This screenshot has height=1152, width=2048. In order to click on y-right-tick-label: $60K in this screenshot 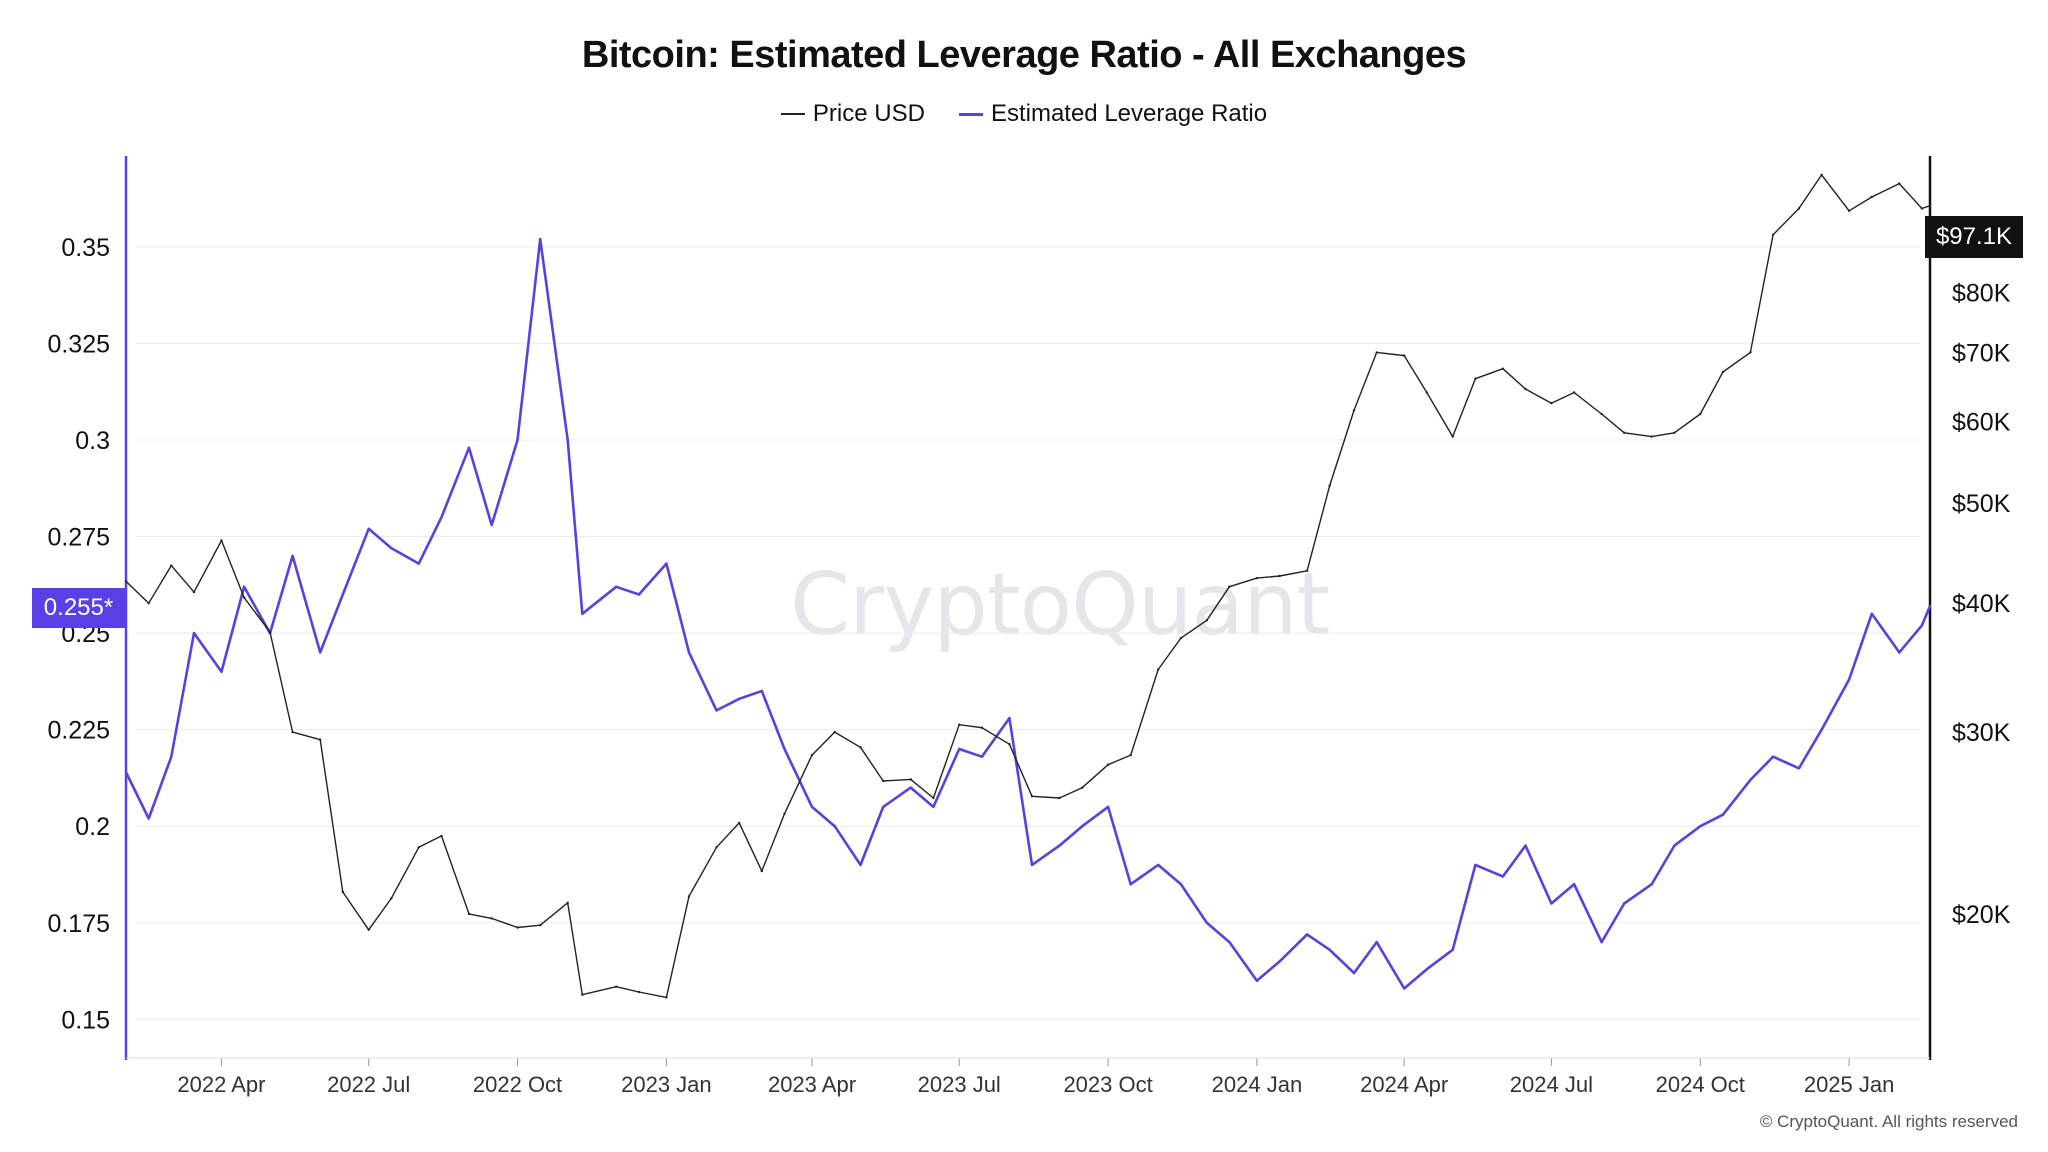, I will do `click(1981, 422)`.